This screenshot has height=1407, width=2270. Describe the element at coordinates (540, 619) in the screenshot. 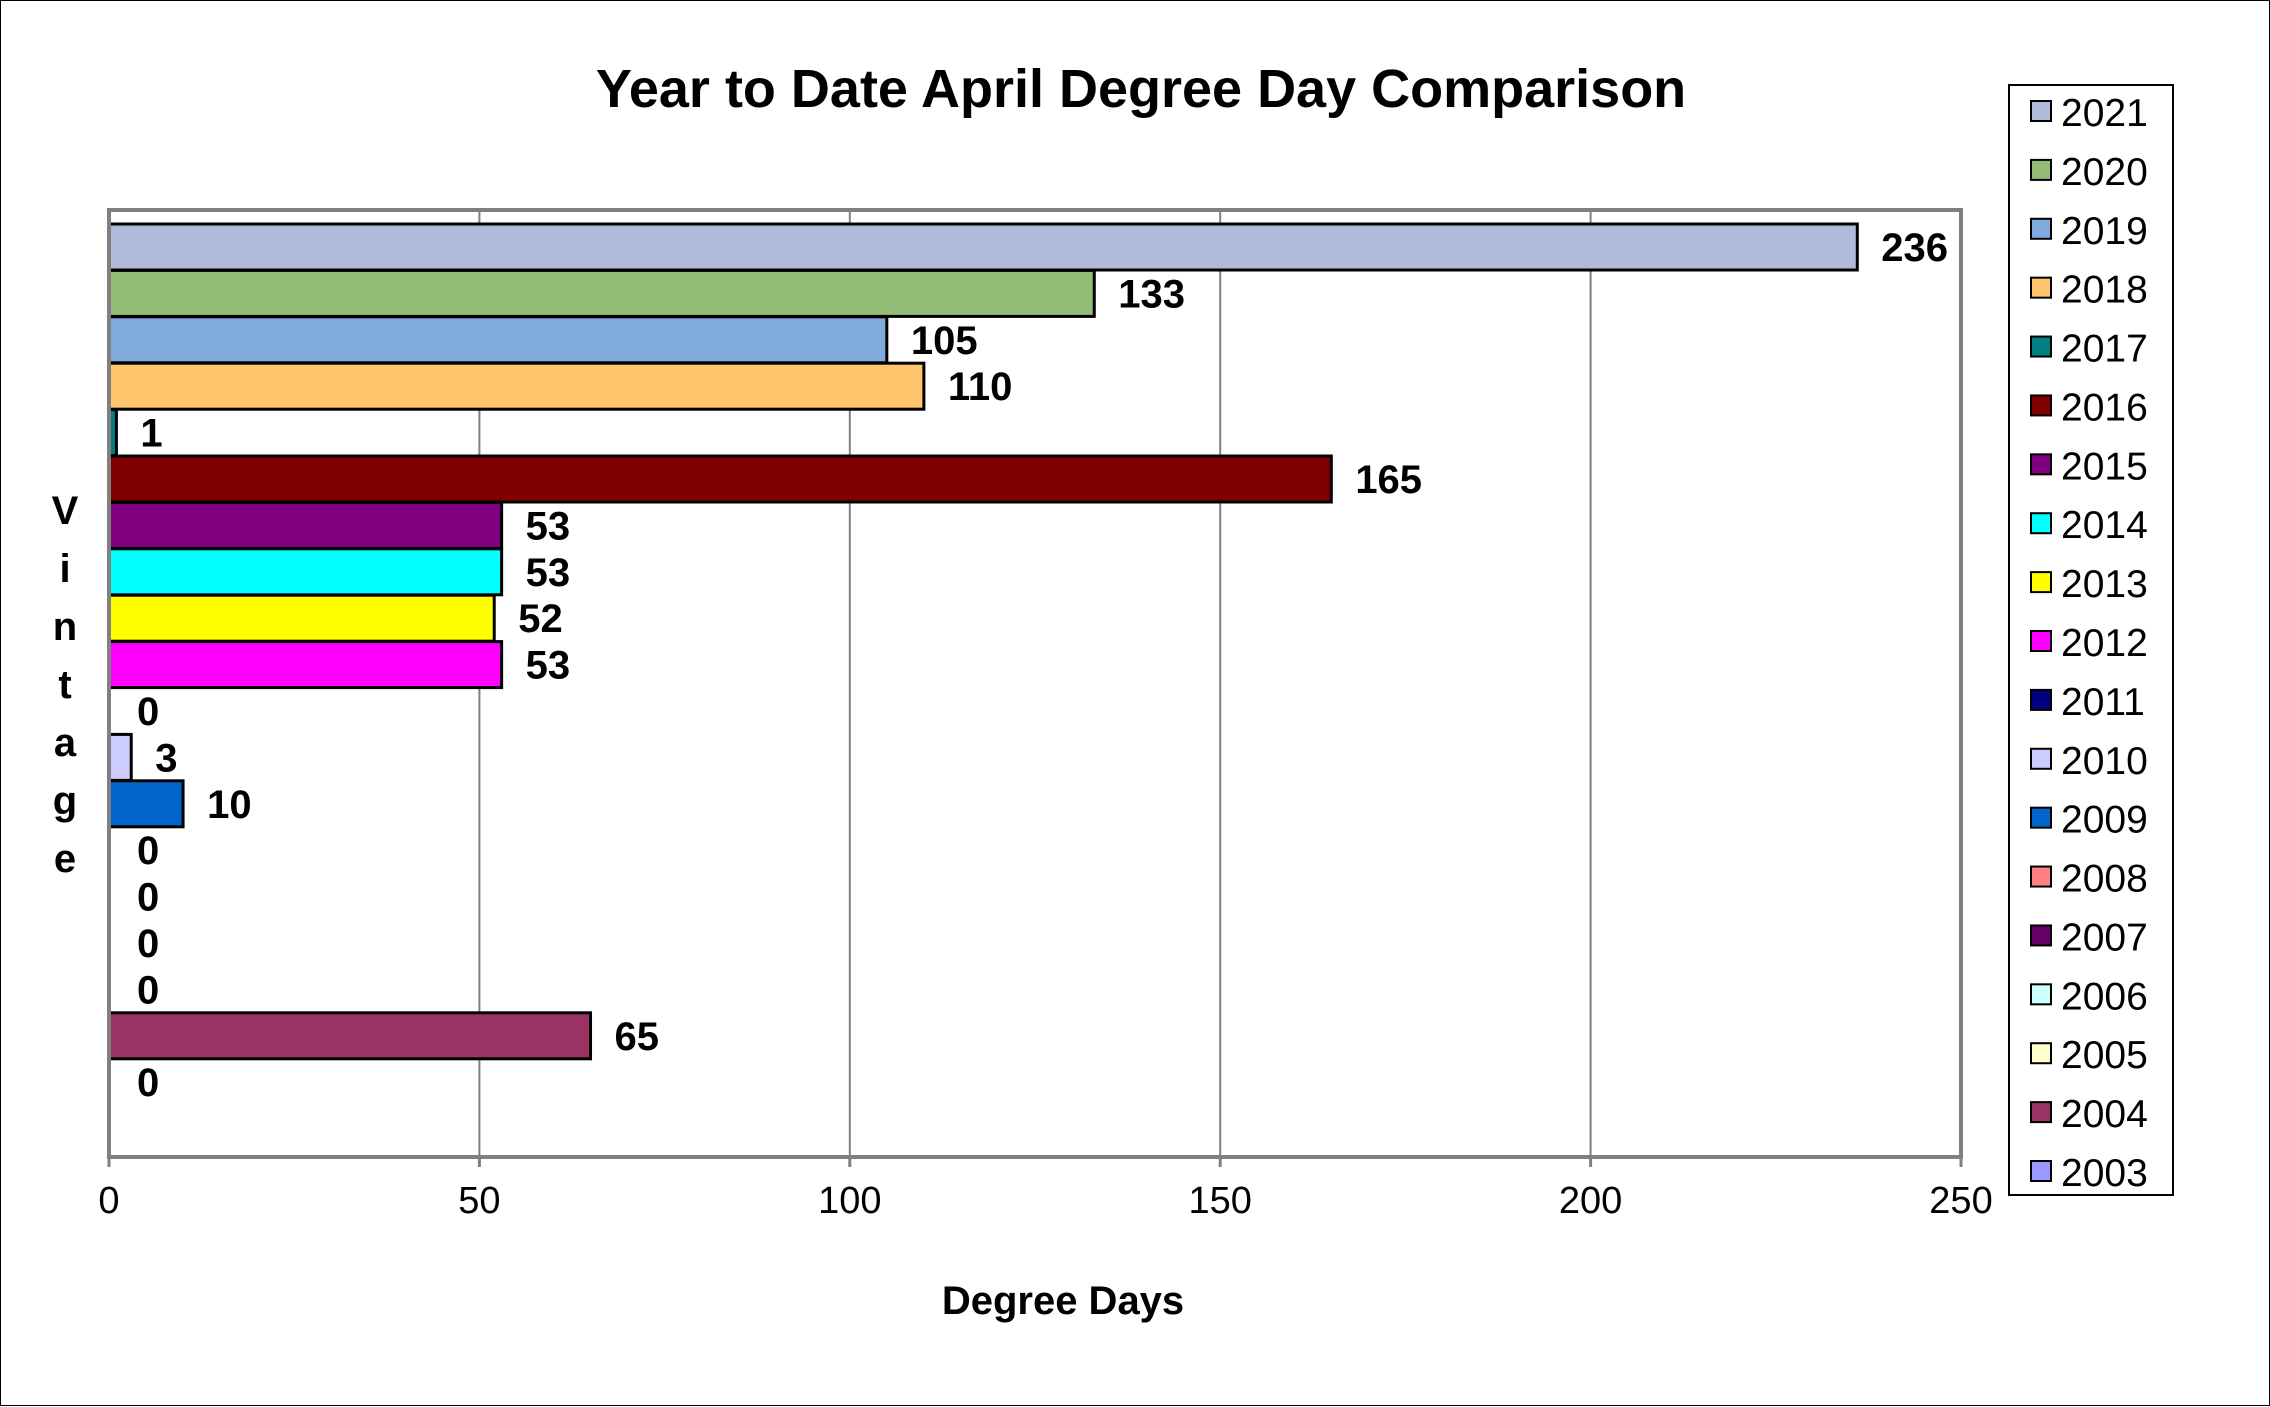

I see `data-label-2013: 52` at that location.